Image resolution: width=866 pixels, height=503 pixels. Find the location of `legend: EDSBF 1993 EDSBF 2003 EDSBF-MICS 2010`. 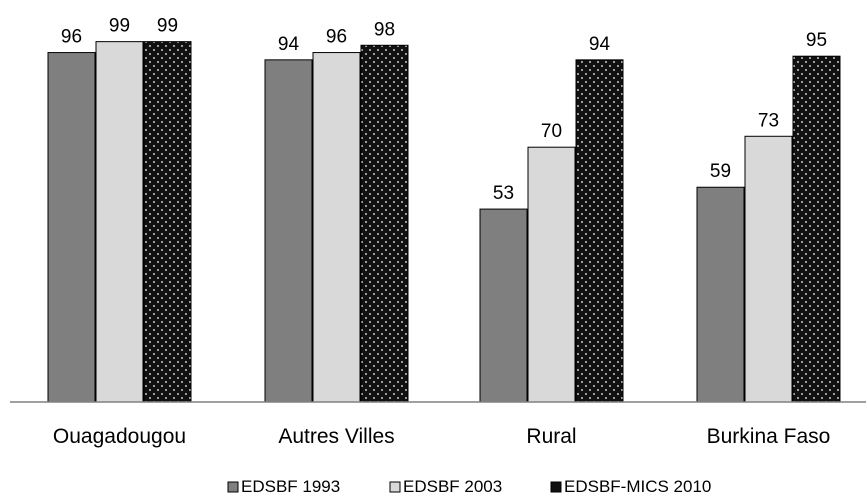

legend: EDSBF 1993 EDSBF 2003 EDSBF-MICS 2010 is located at coordinates (469, 486).